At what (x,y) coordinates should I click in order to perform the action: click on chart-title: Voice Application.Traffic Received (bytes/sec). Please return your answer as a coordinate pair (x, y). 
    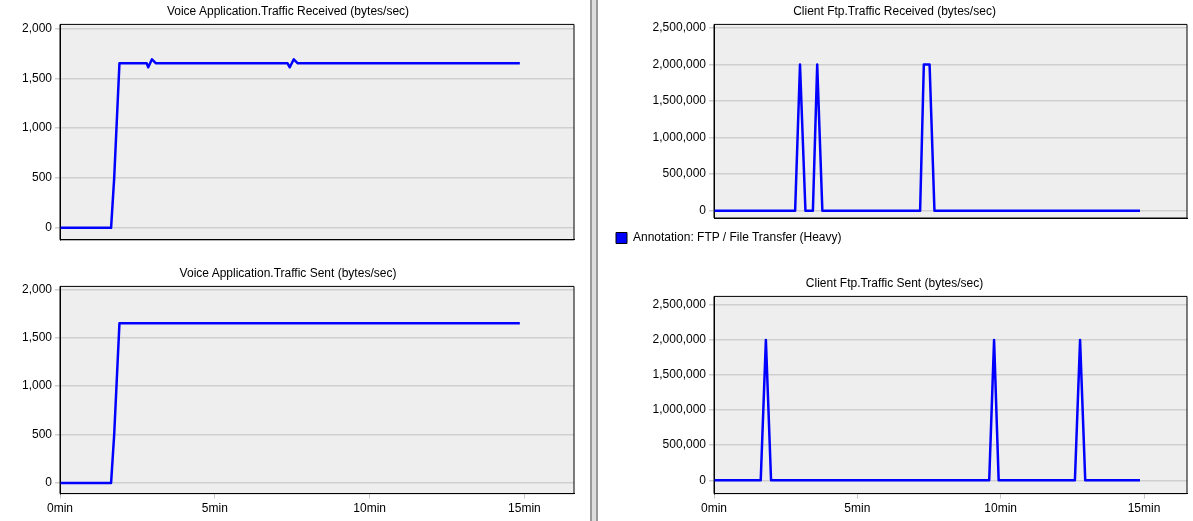
    Looking at the image, I should click on (288, 10).